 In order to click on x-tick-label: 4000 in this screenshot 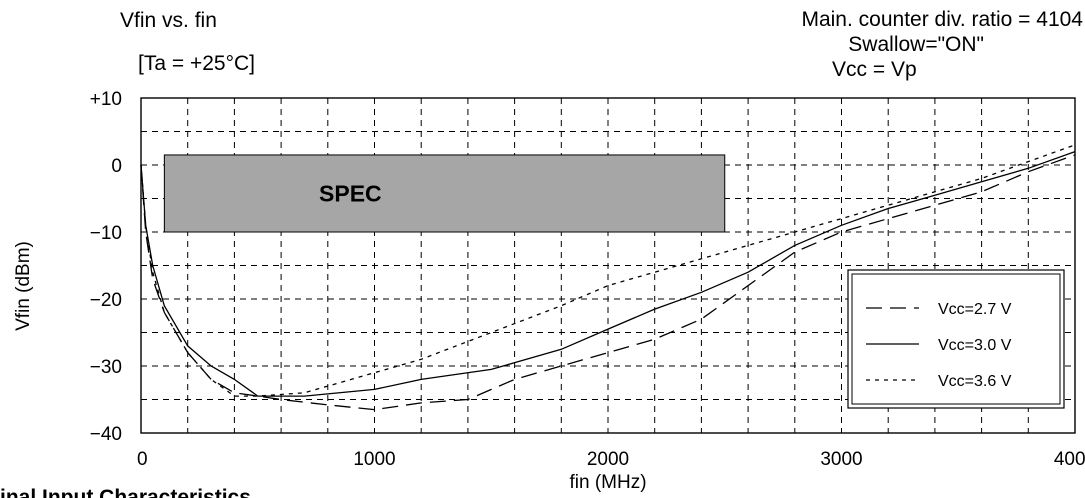, I will do `click(1069, 459)`.